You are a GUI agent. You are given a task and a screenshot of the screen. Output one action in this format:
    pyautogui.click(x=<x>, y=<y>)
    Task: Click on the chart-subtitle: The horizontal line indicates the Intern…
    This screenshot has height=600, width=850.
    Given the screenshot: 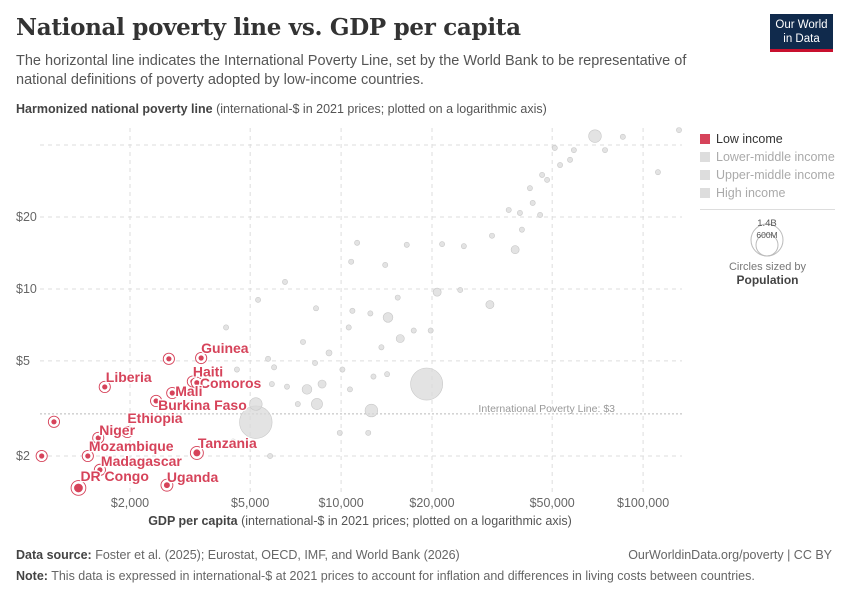 What is the action you would take?
    pyautogui.click(x=351, y=70)
    